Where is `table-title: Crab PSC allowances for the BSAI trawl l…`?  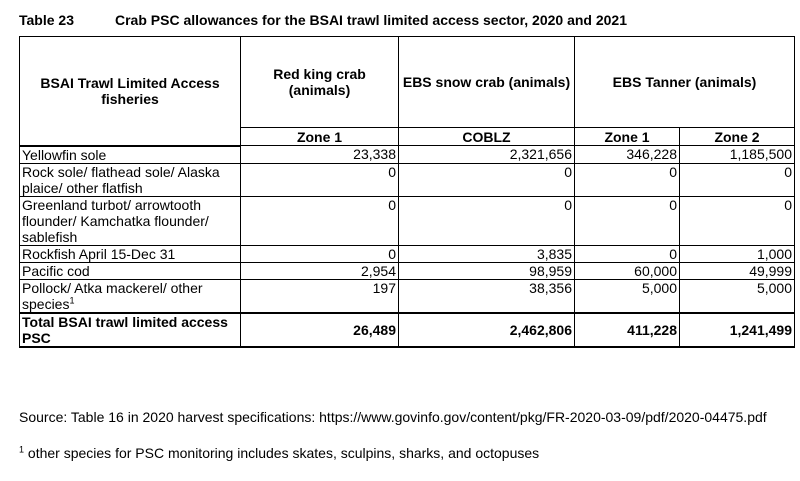 table-title: Crab PSC allowances for the BSAI trawl l… is located at coordinates (371, 20).